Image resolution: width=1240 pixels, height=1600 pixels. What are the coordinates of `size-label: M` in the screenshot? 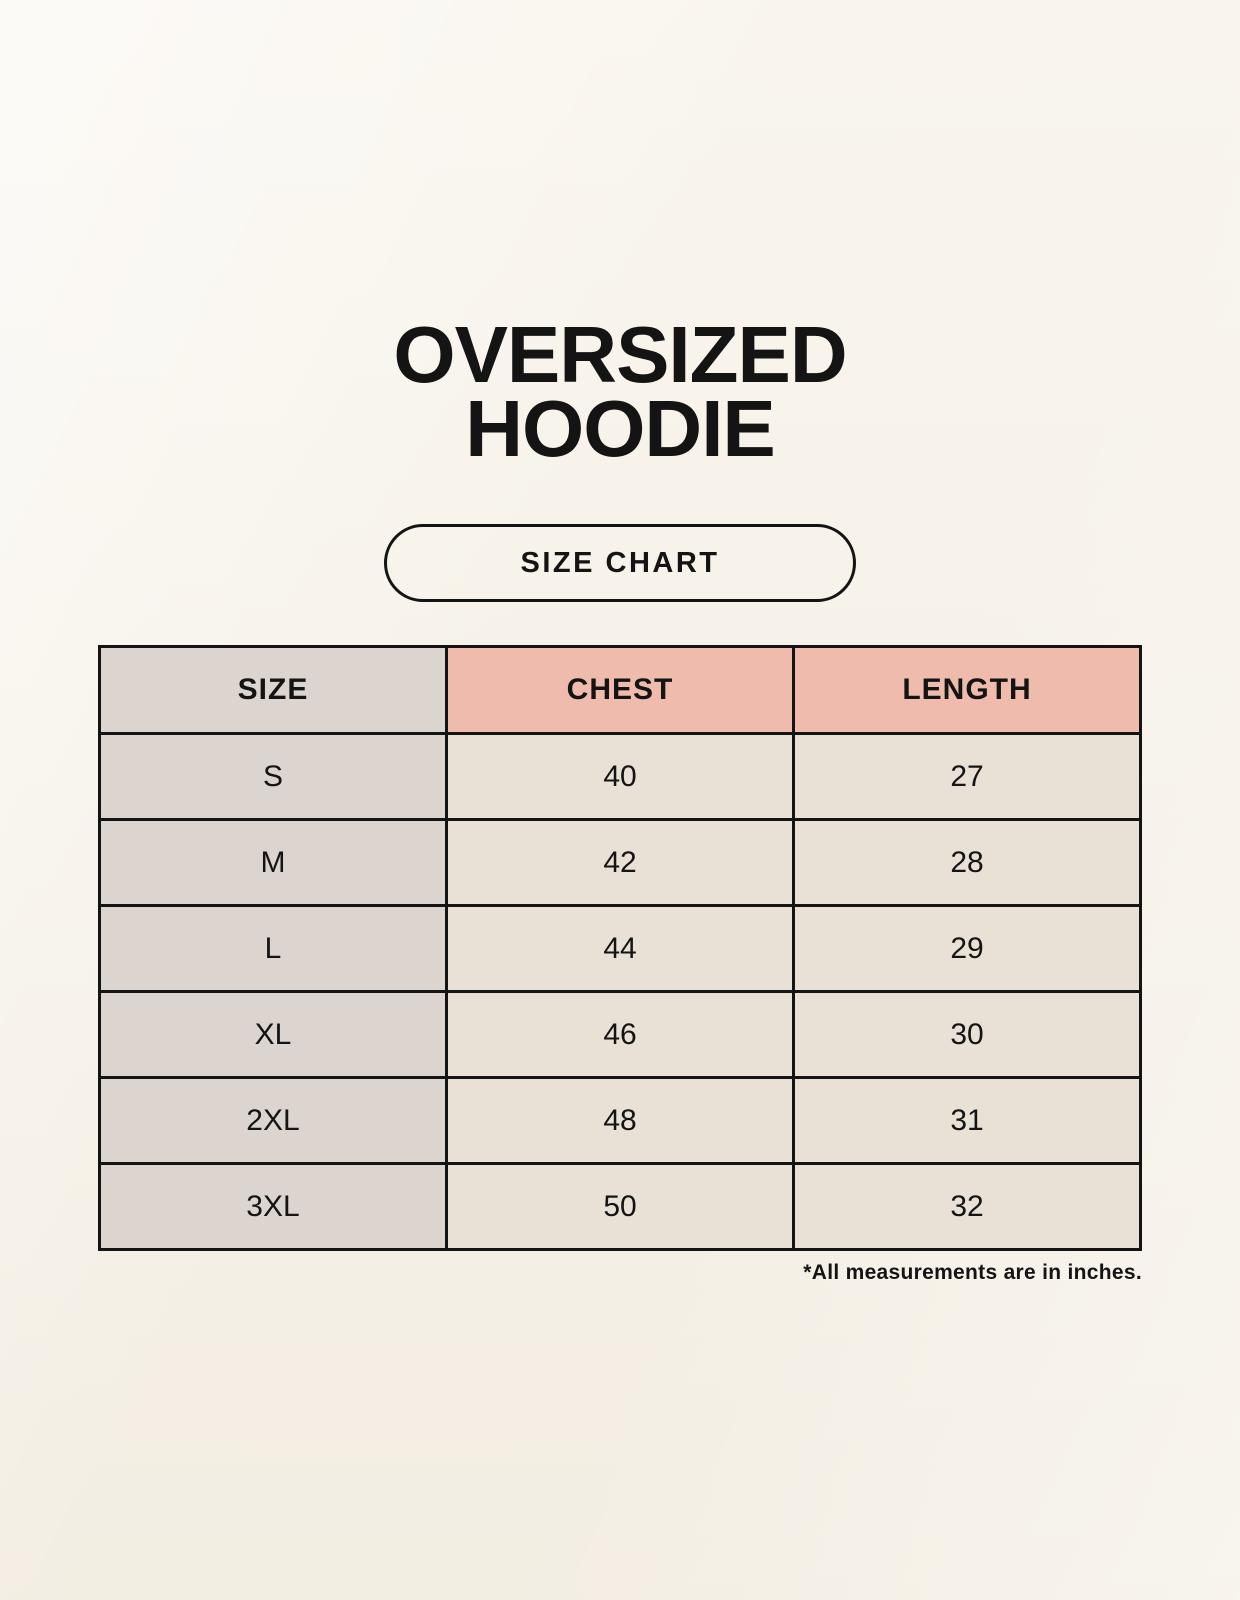 It's located at (273, 862).